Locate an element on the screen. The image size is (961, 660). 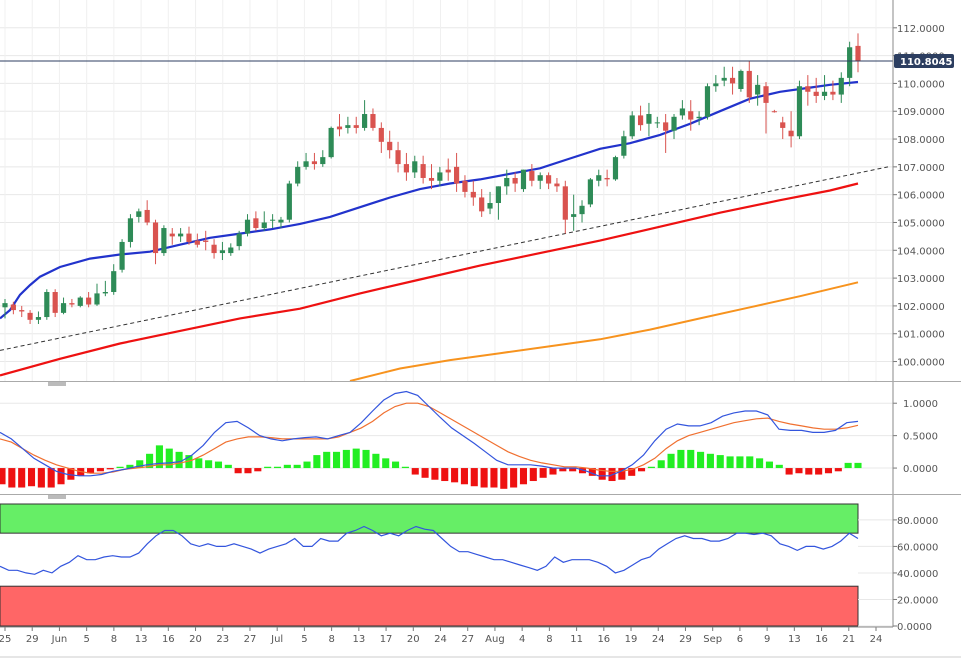
x-tick-label: 11 is located at coordinates (576, 639).